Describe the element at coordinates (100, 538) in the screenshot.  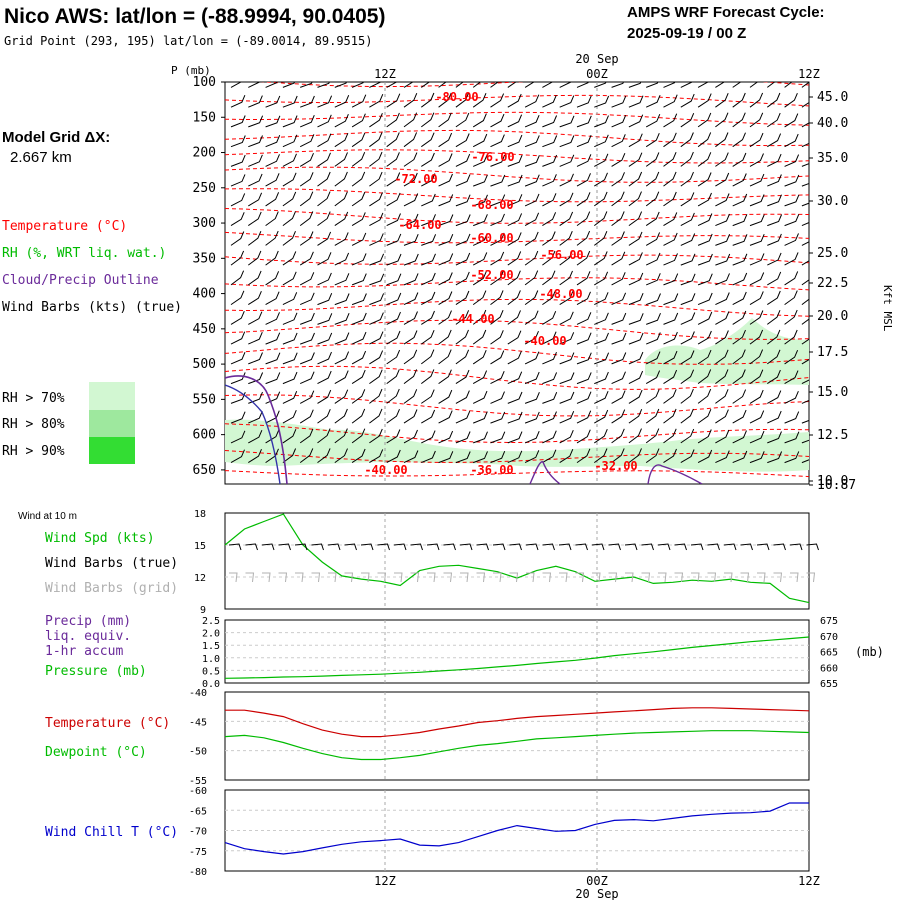
I see `wind-speed-label: Wind Spd (kts)` at that location.